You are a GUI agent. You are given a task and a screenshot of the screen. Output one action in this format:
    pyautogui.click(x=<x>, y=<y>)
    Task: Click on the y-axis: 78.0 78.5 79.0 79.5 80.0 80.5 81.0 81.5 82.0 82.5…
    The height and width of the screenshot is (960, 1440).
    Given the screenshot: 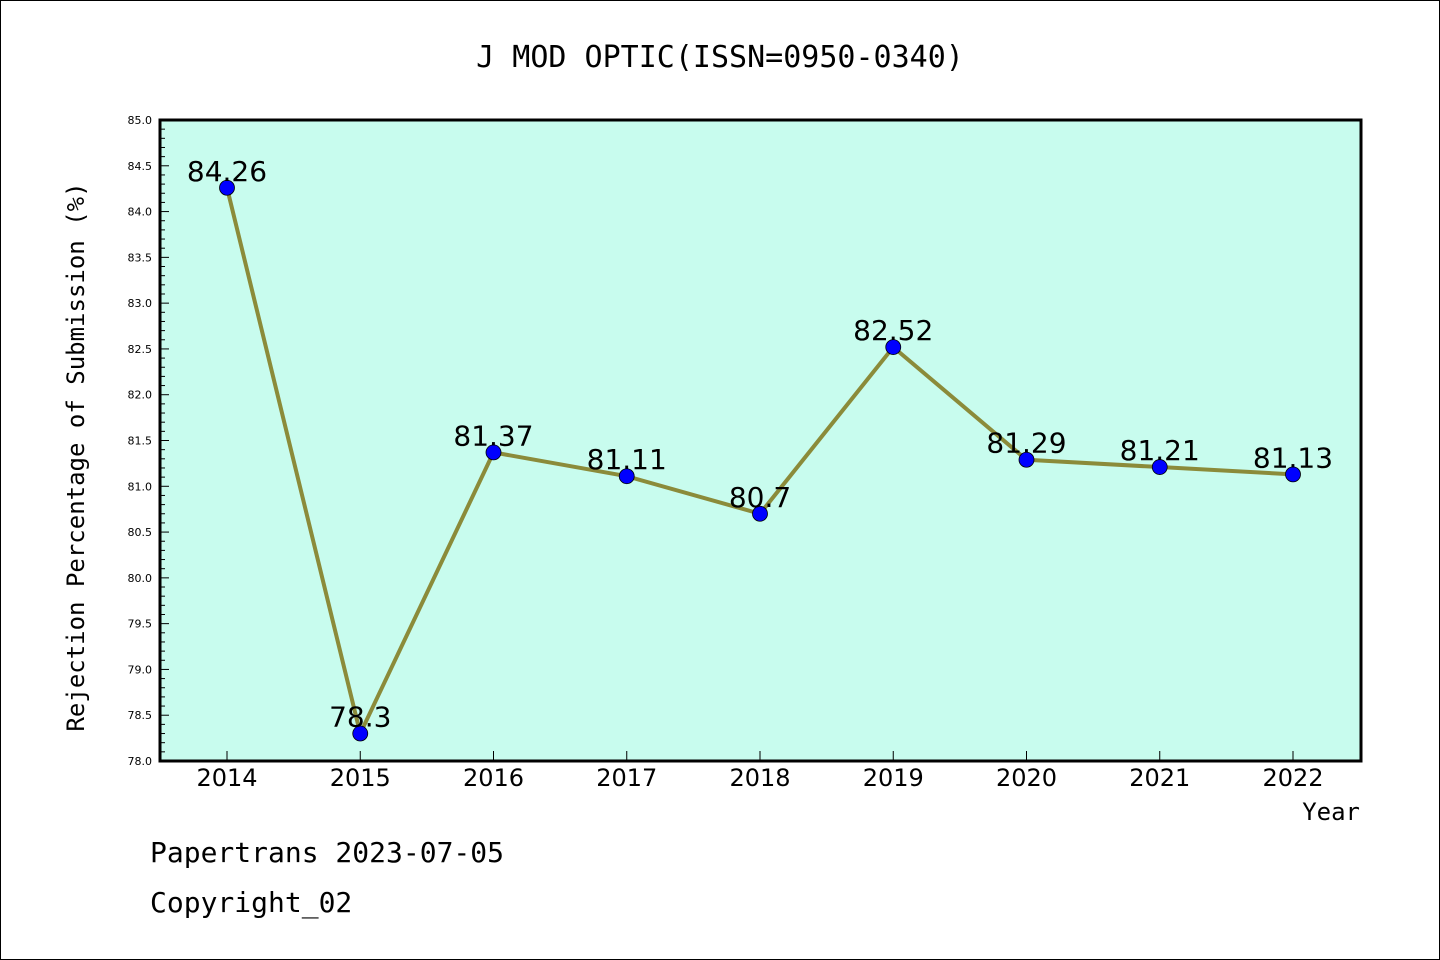 What is the action you would take?
    pyautogui.click(x=148, y=441)
    